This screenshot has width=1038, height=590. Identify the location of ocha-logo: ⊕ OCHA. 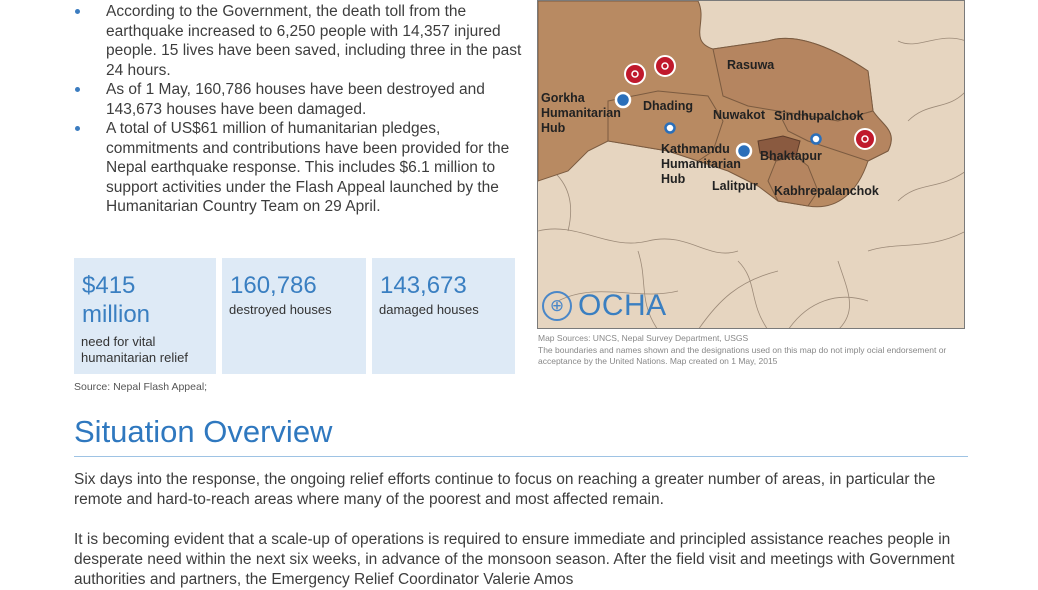
(604, 306).